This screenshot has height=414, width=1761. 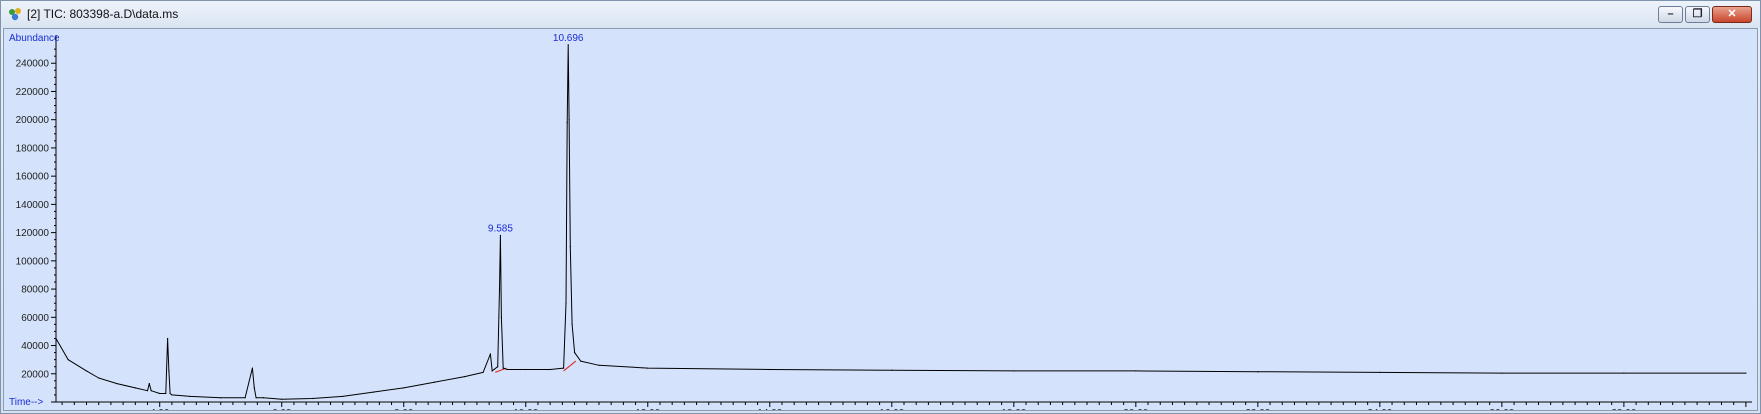 I want to click on close-button: ✕, so click(x=1732, y=14).